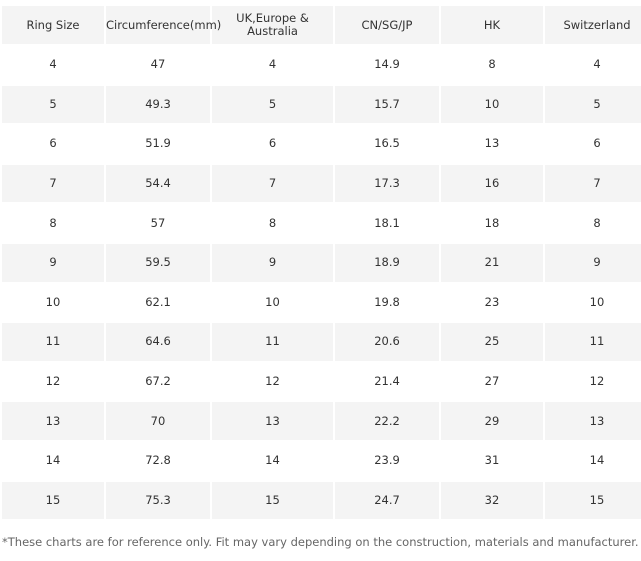 The height and width of the screenshot is (561, 641). I want to click on header-cell: Circumference(mm), so click(163, 25).